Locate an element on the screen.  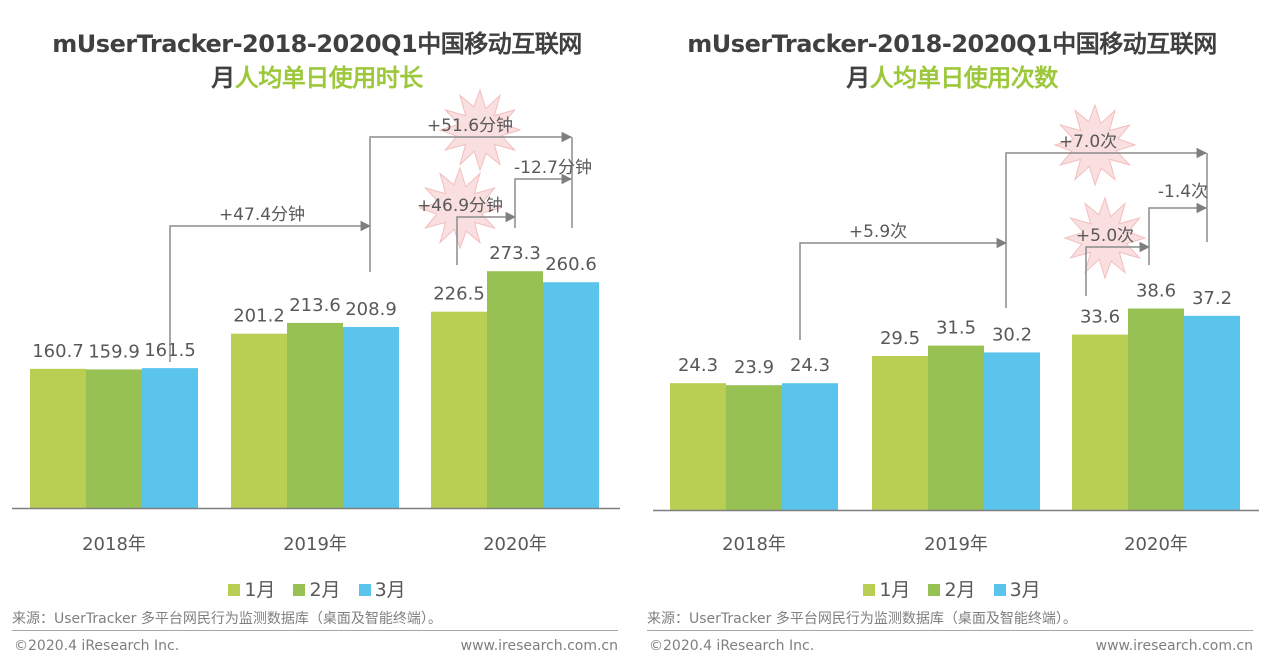
value-label: 23.9 is located at coordinates (754, 367).